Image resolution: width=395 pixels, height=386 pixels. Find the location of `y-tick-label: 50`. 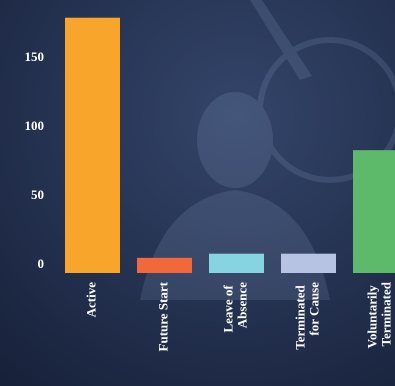

y-tick-label: 50 is located at coordinates (37, 194).